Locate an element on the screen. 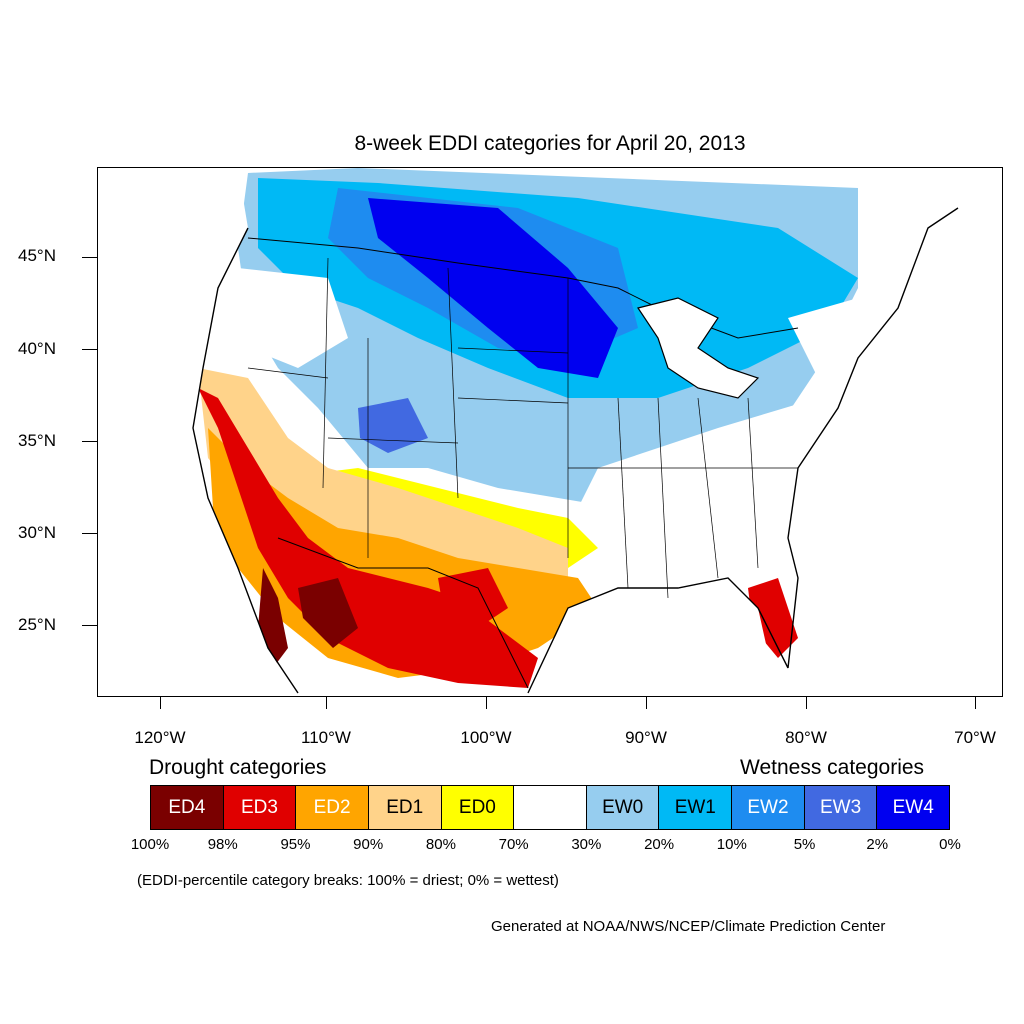  gulf-coast is located at coordinates (658, 635).